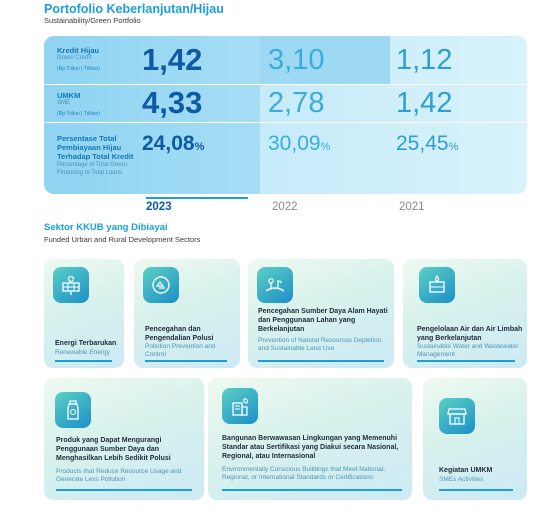 This screenshot has height=508, width=560. What do you see at coordinates (424, 60) in the screenshot?
I see `green-credit-2021-value: 1,12` at bounding box center [424, 60].